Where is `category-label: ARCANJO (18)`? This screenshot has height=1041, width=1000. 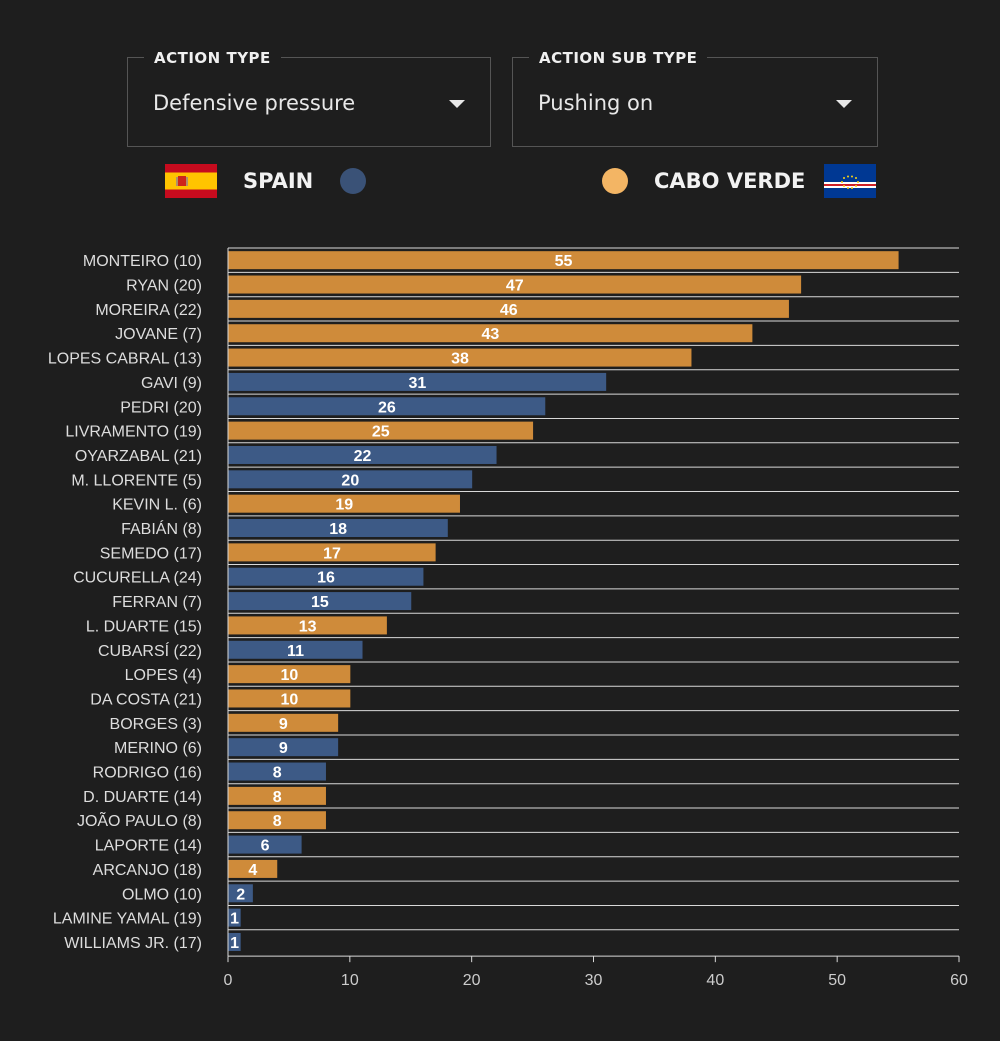
category-label: ARCANJO (18) is located at coordinates (147, 870).